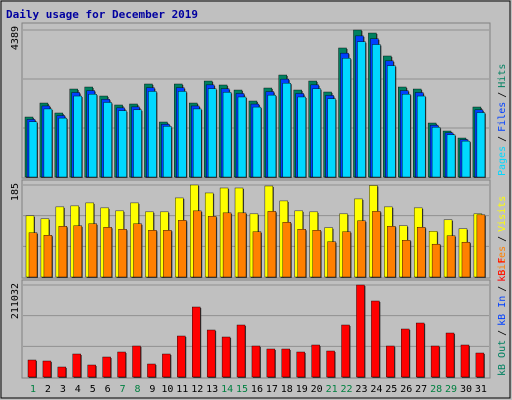 This screenshot has width=512, height=400. I want to click on legend-entry: kB F, so click(502, 270).